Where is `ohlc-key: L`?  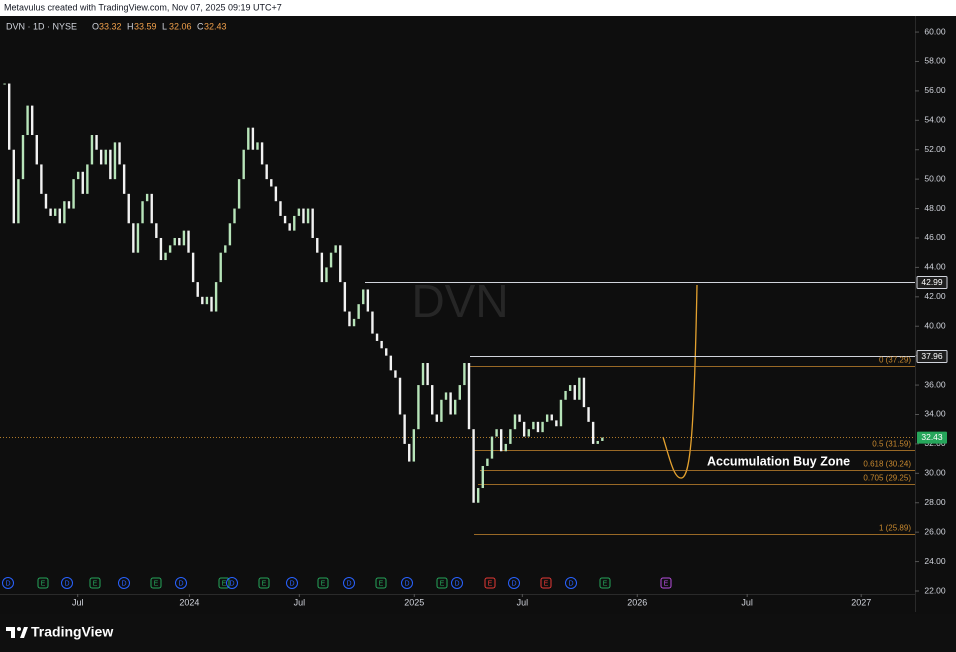
ohlc-key: L is located at coordinates (164, 26).